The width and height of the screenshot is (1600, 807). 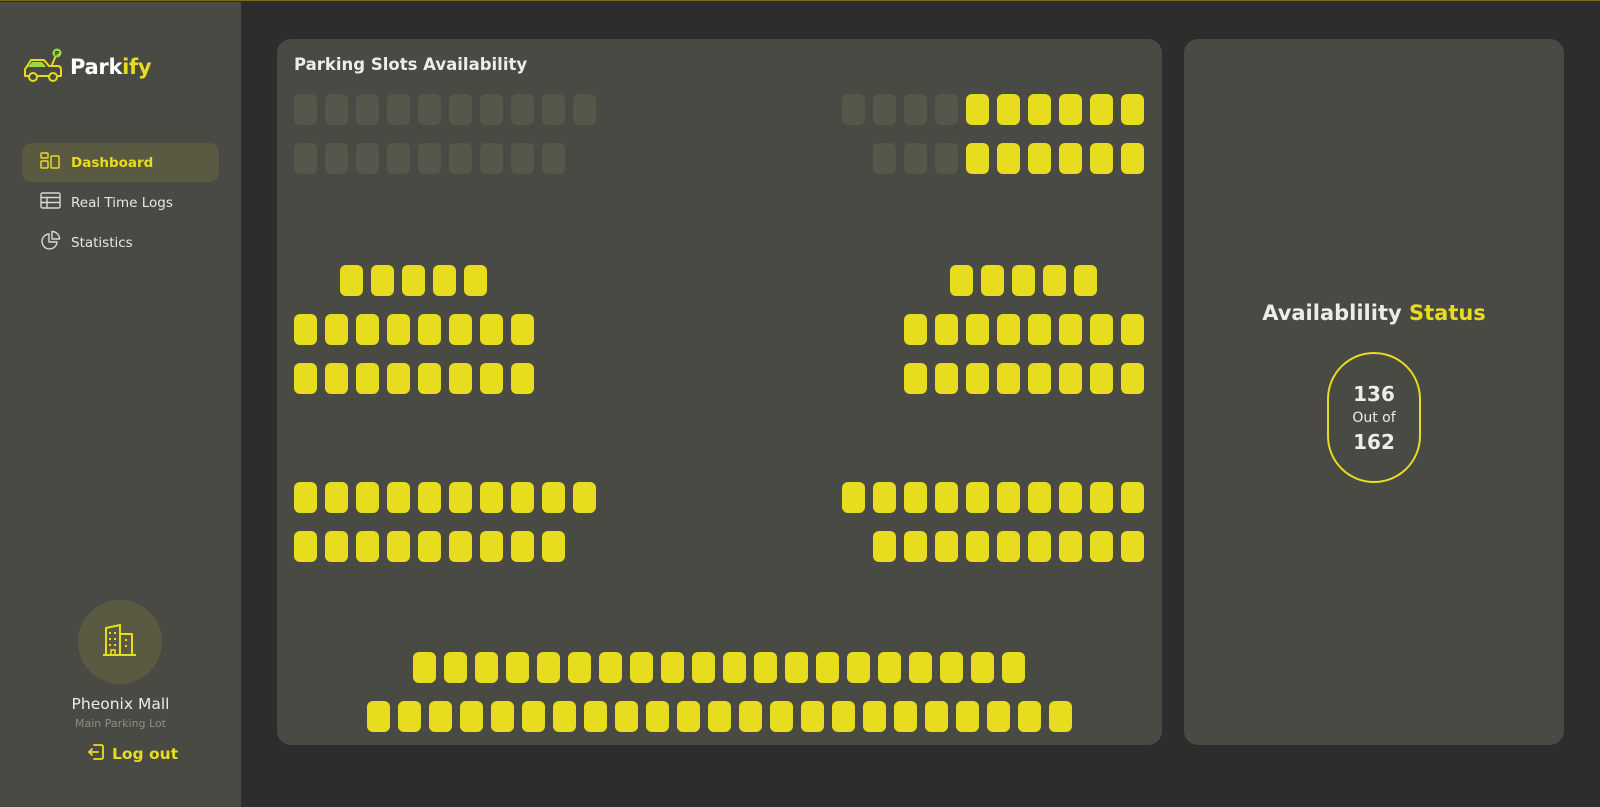 I want to click on app-logo: P Parkify, so click(x=87, y=67).